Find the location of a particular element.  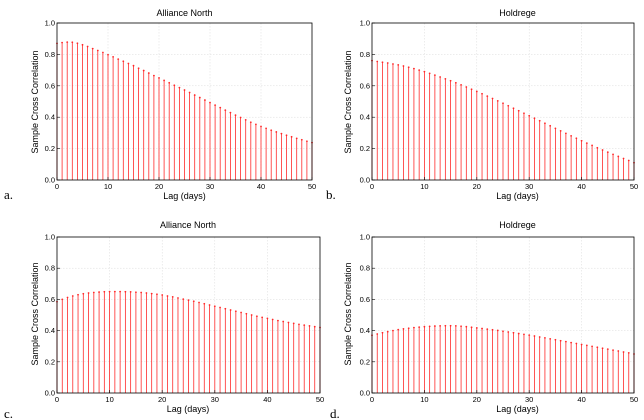

chart-title: Alliance North is located at coordinates (188, 225).